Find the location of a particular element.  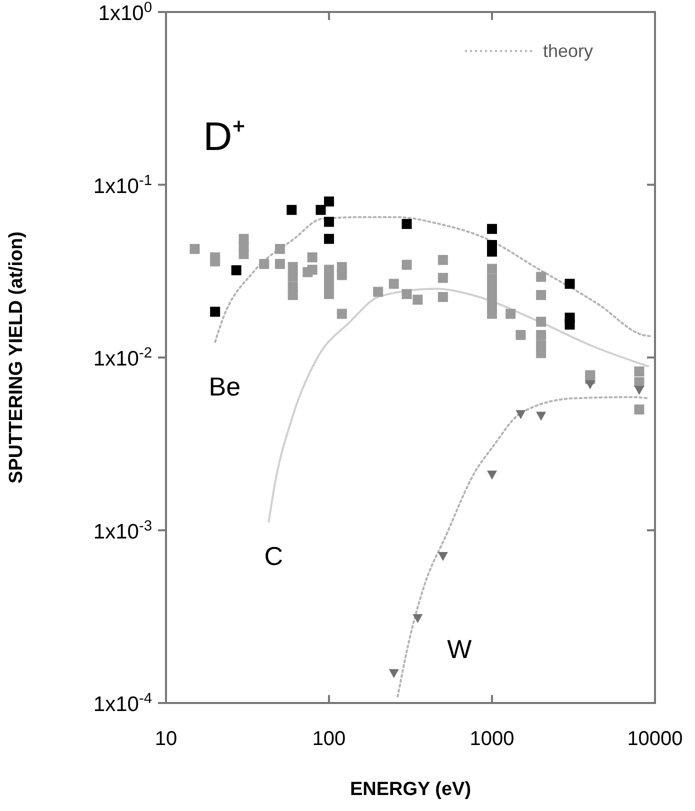

annotation: D⁺ is located at coordinates (224, 137).